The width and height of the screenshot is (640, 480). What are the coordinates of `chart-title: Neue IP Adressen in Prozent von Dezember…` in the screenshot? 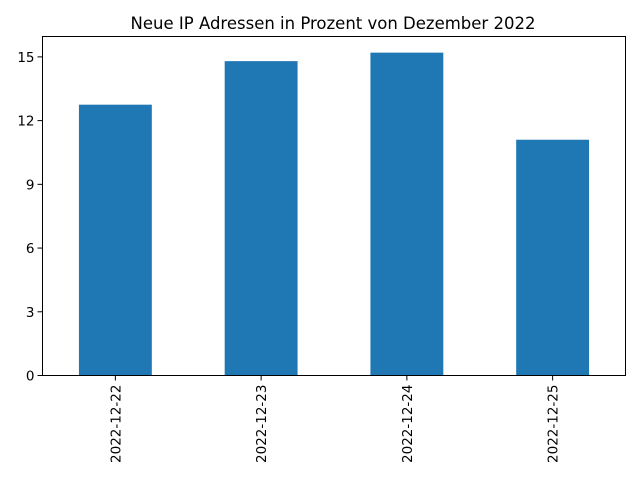 It's located at (333, 23).